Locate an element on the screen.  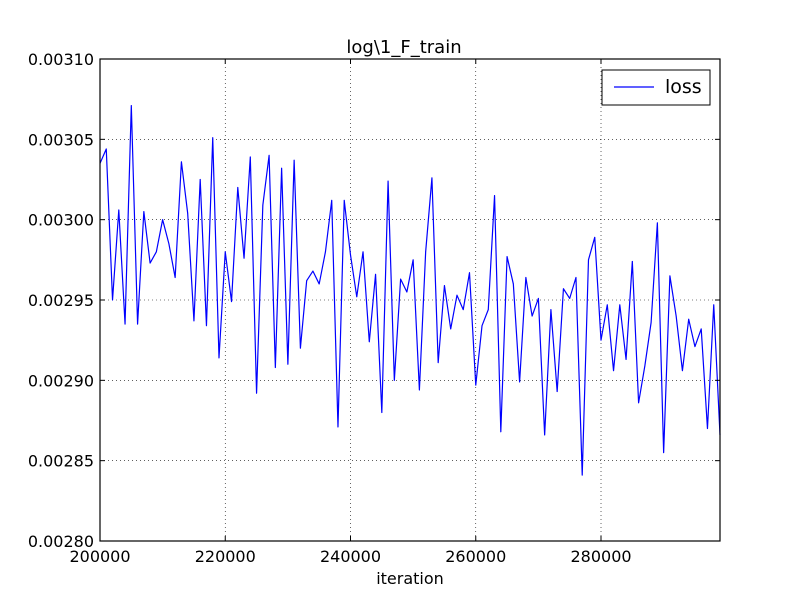
x-axis-label: iteration is located at coordinates (410, 578).